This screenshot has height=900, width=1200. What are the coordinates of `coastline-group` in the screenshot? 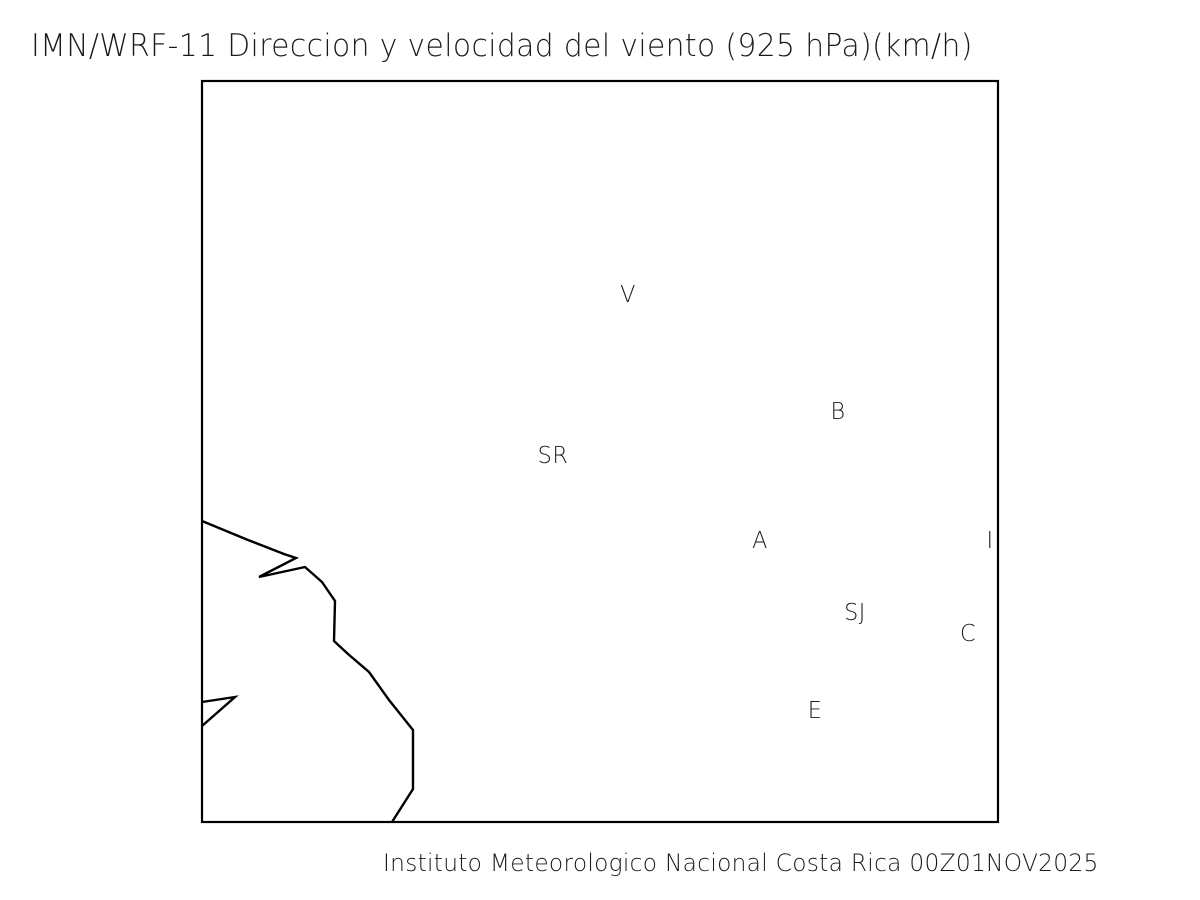 It's located at (308, 671).